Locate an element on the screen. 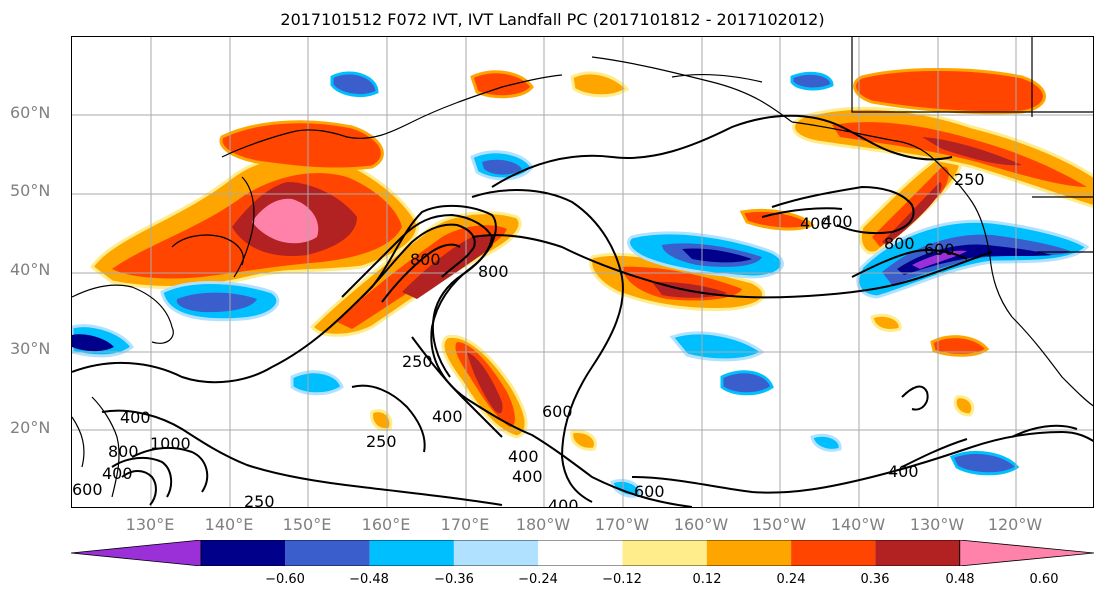 Image resolution: width=1105 pixels, height=601 pixels. lon-label-150e: 150°E is located at coordinates (307, 524).